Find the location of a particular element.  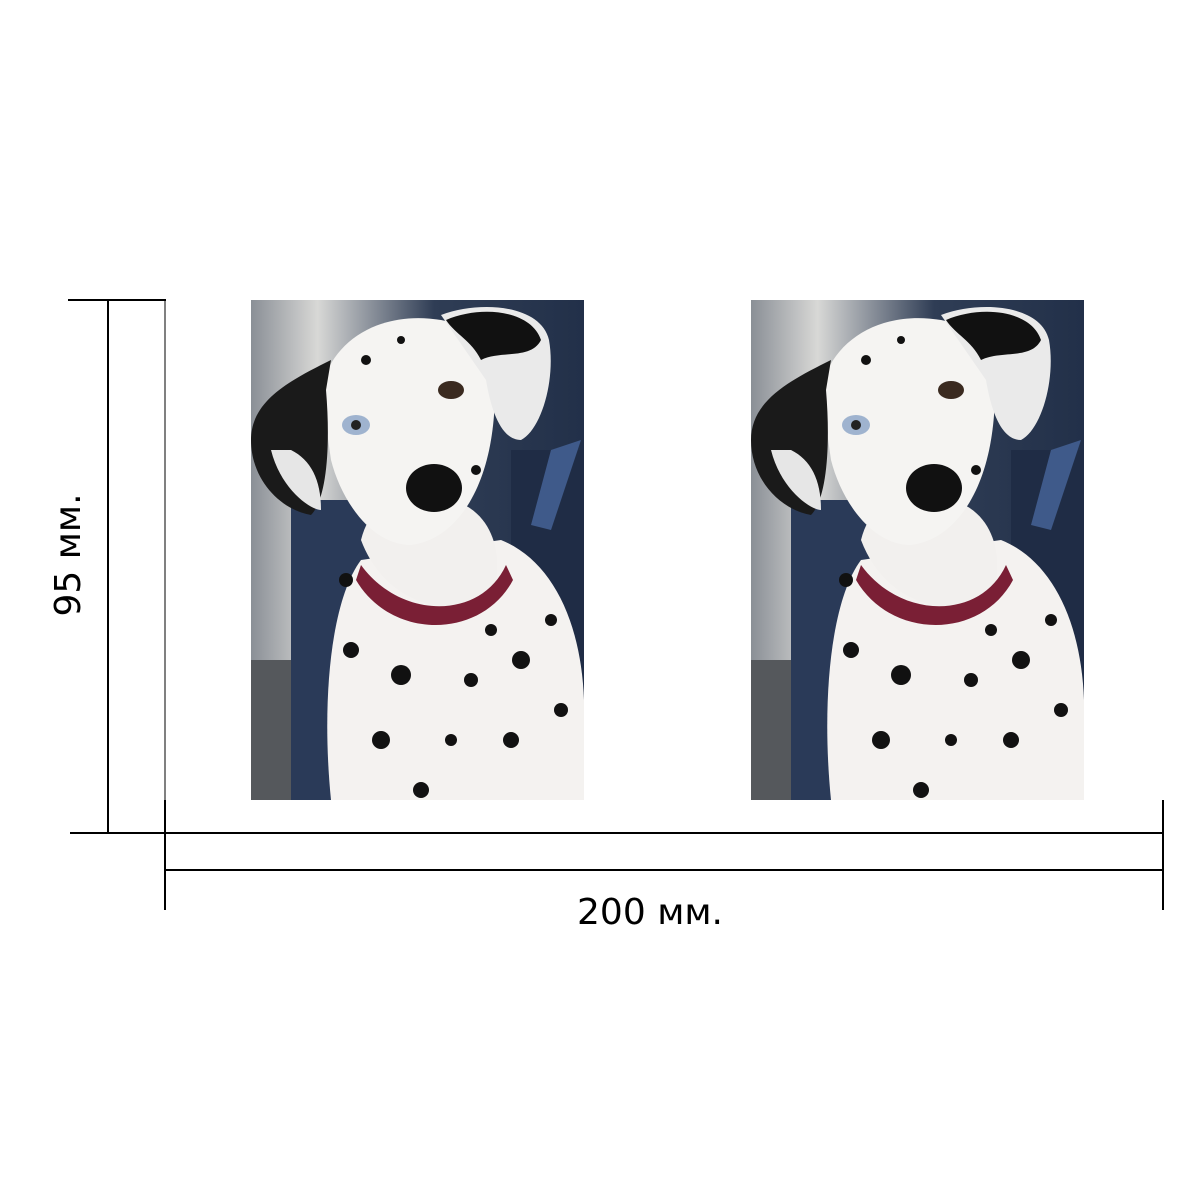

width-dimension: 200 мм. is located at coordinates (664, 866).